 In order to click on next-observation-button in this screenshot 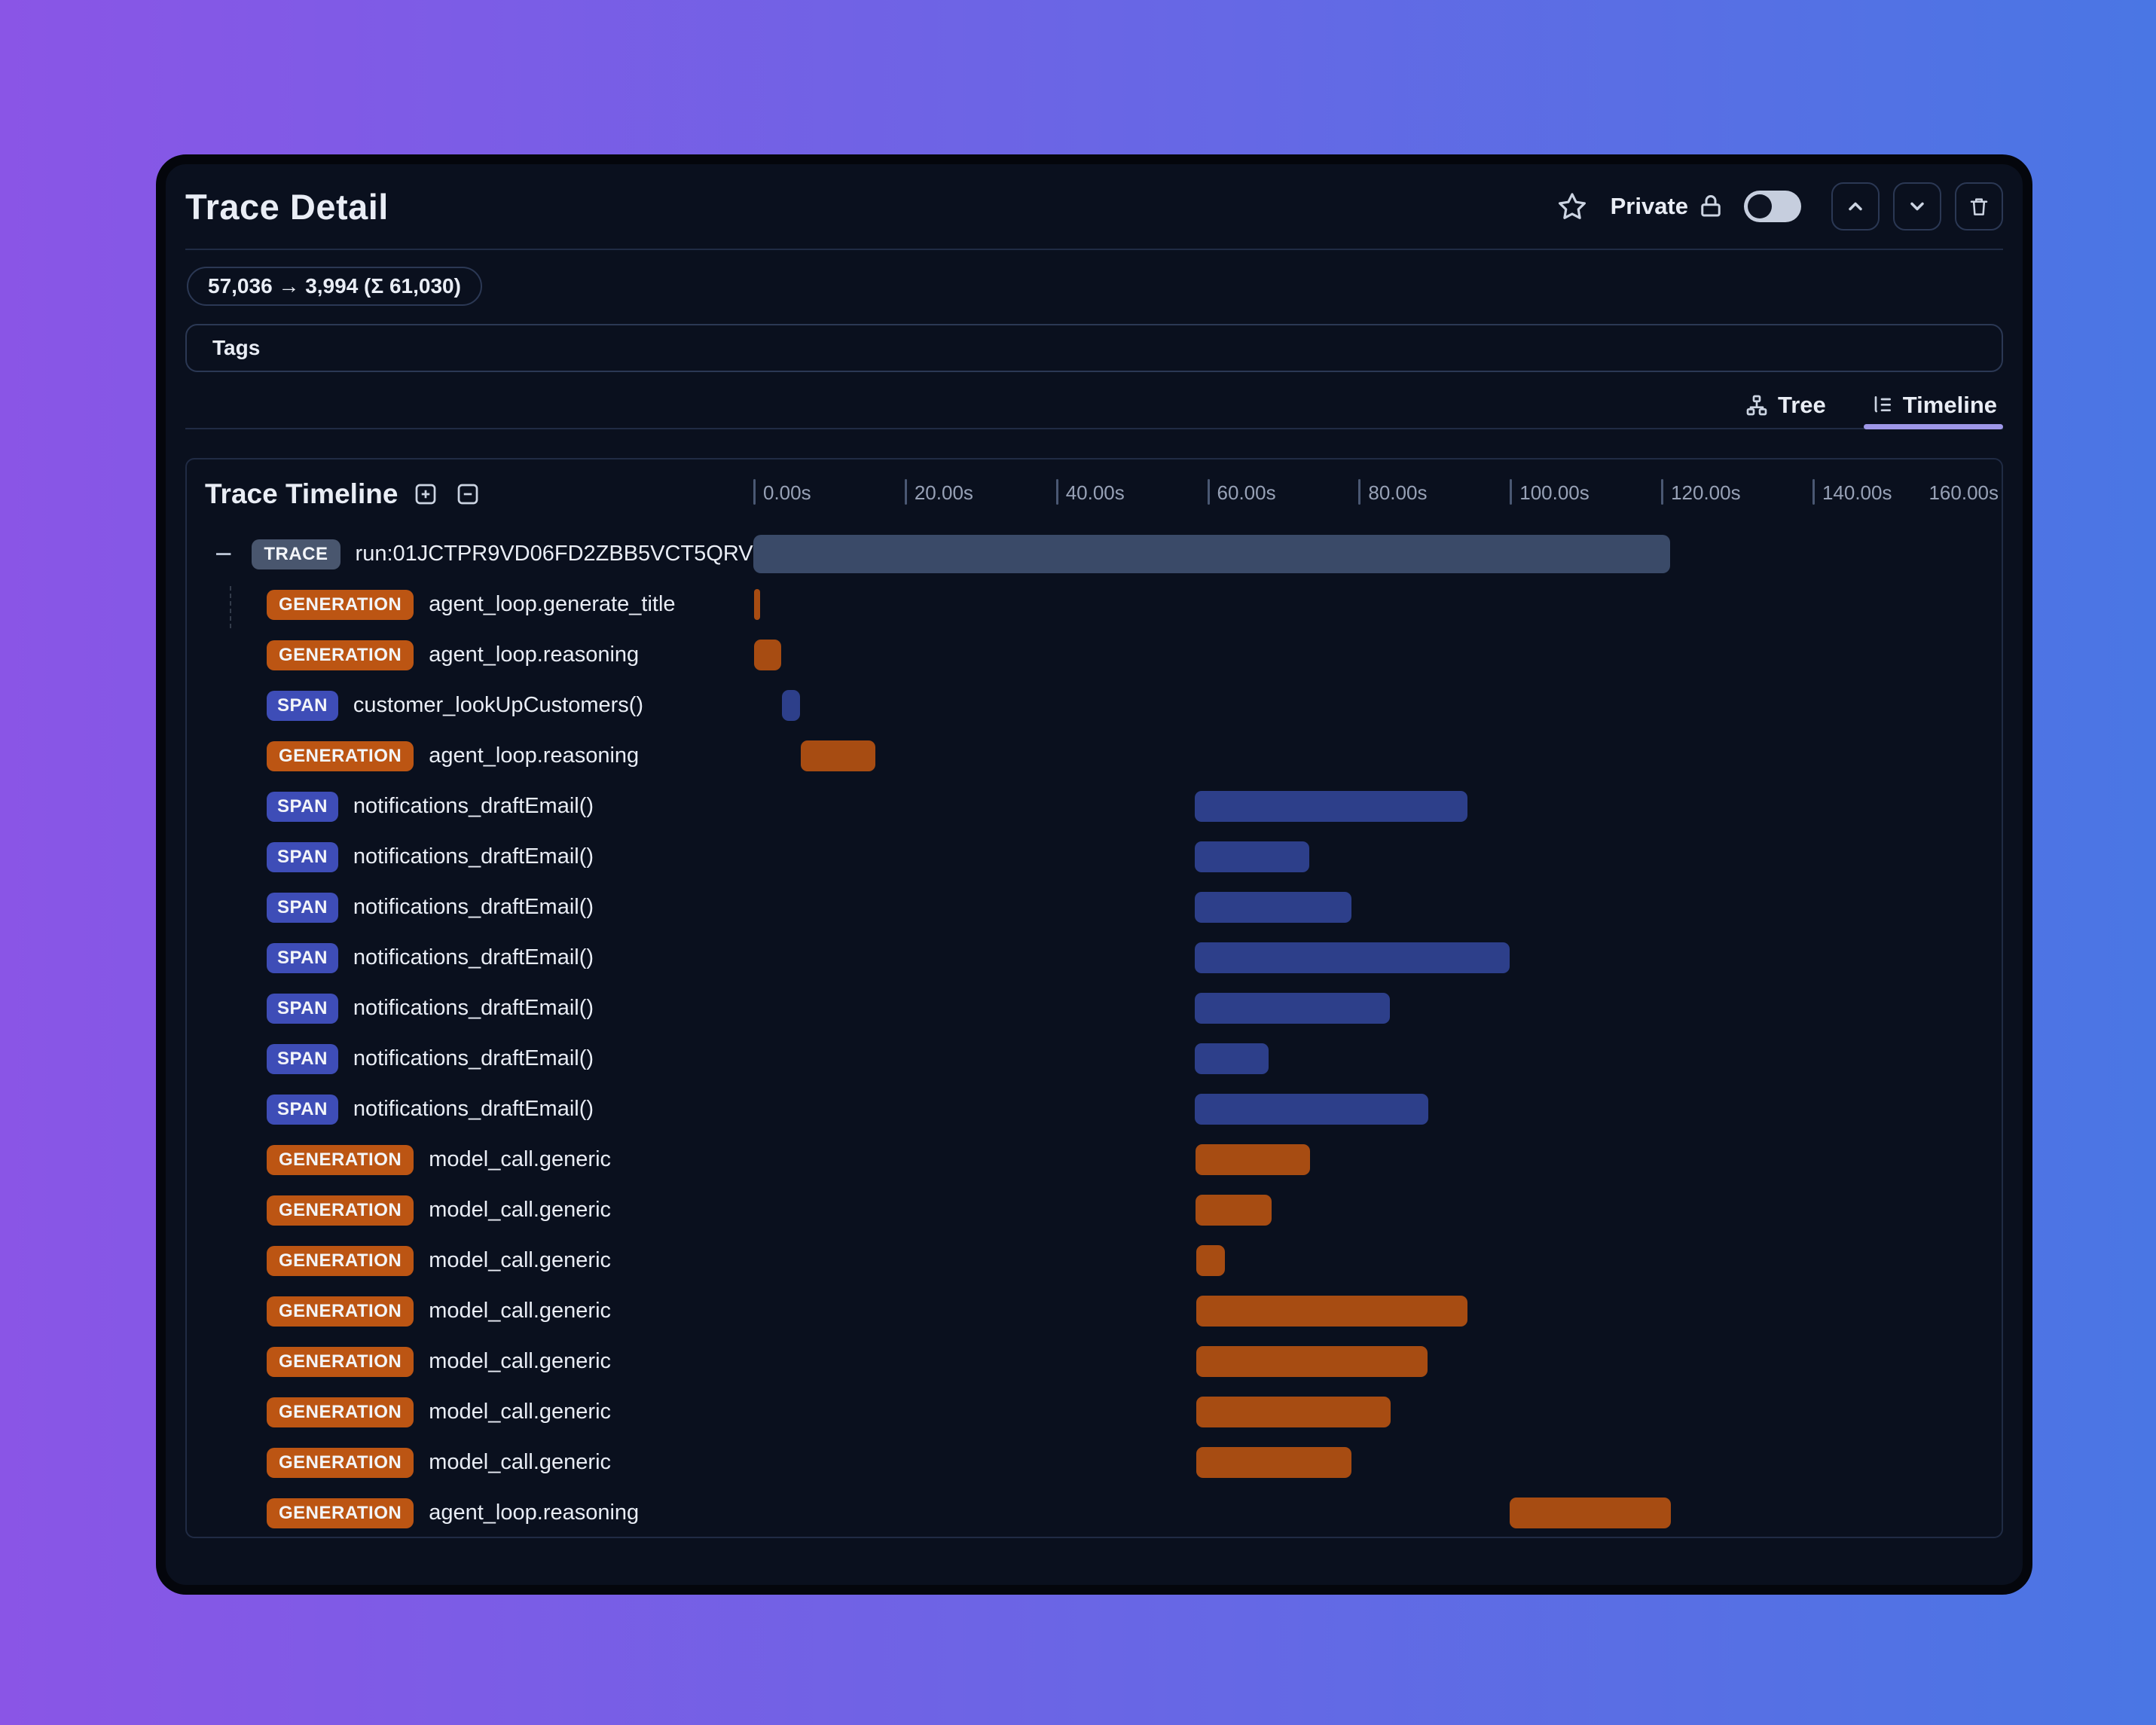, I will do `click(1917, 206)`.